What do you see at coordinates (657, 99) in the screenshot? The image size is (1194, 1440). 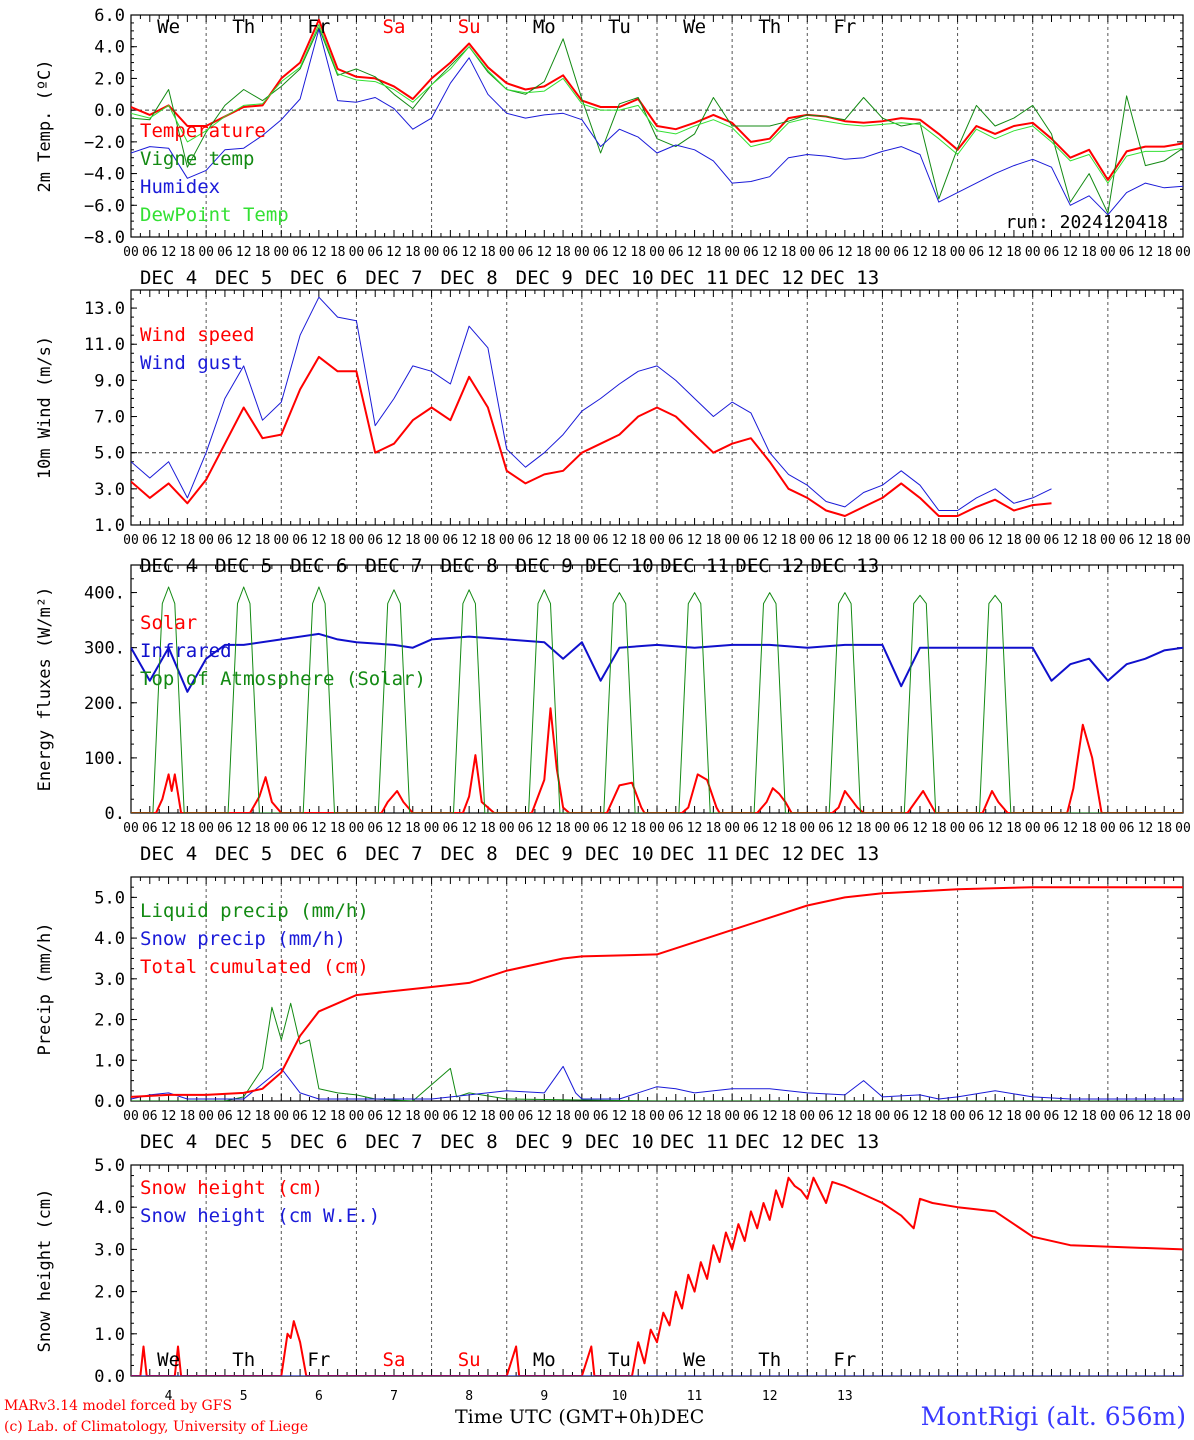 I see `series-line-temperature` at bounding box center [657, 99].